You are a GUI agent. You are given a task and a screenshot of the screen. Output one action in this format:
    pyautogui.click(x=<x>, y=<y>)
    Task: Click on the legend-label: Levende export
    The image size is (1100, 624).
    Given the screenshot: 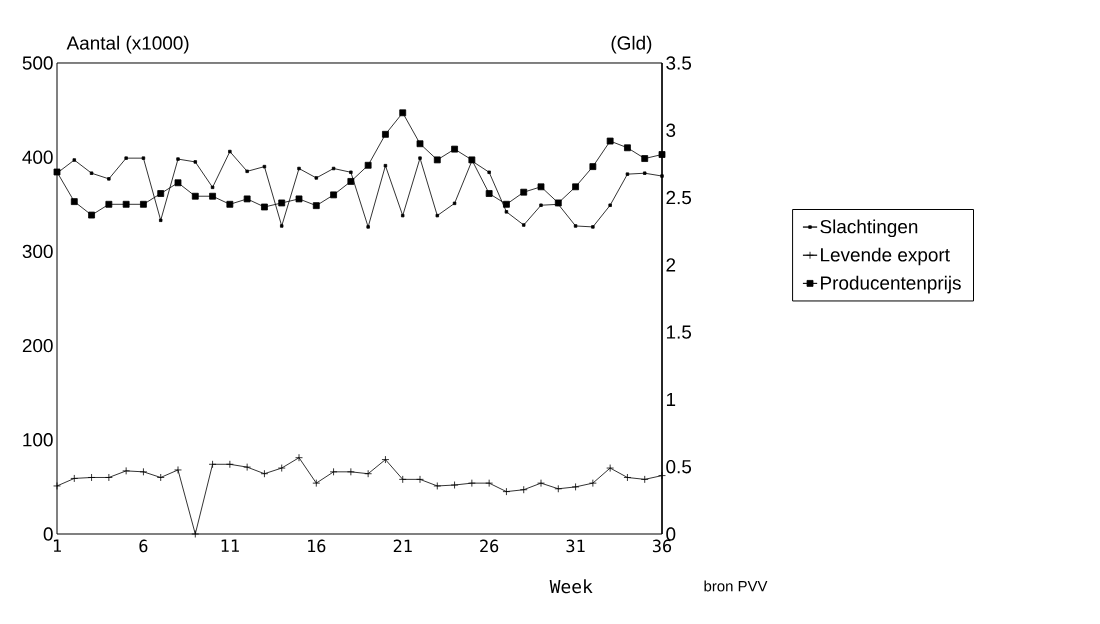 What is the action you would take?
    pyautogui.click(x=885, y=256)
    